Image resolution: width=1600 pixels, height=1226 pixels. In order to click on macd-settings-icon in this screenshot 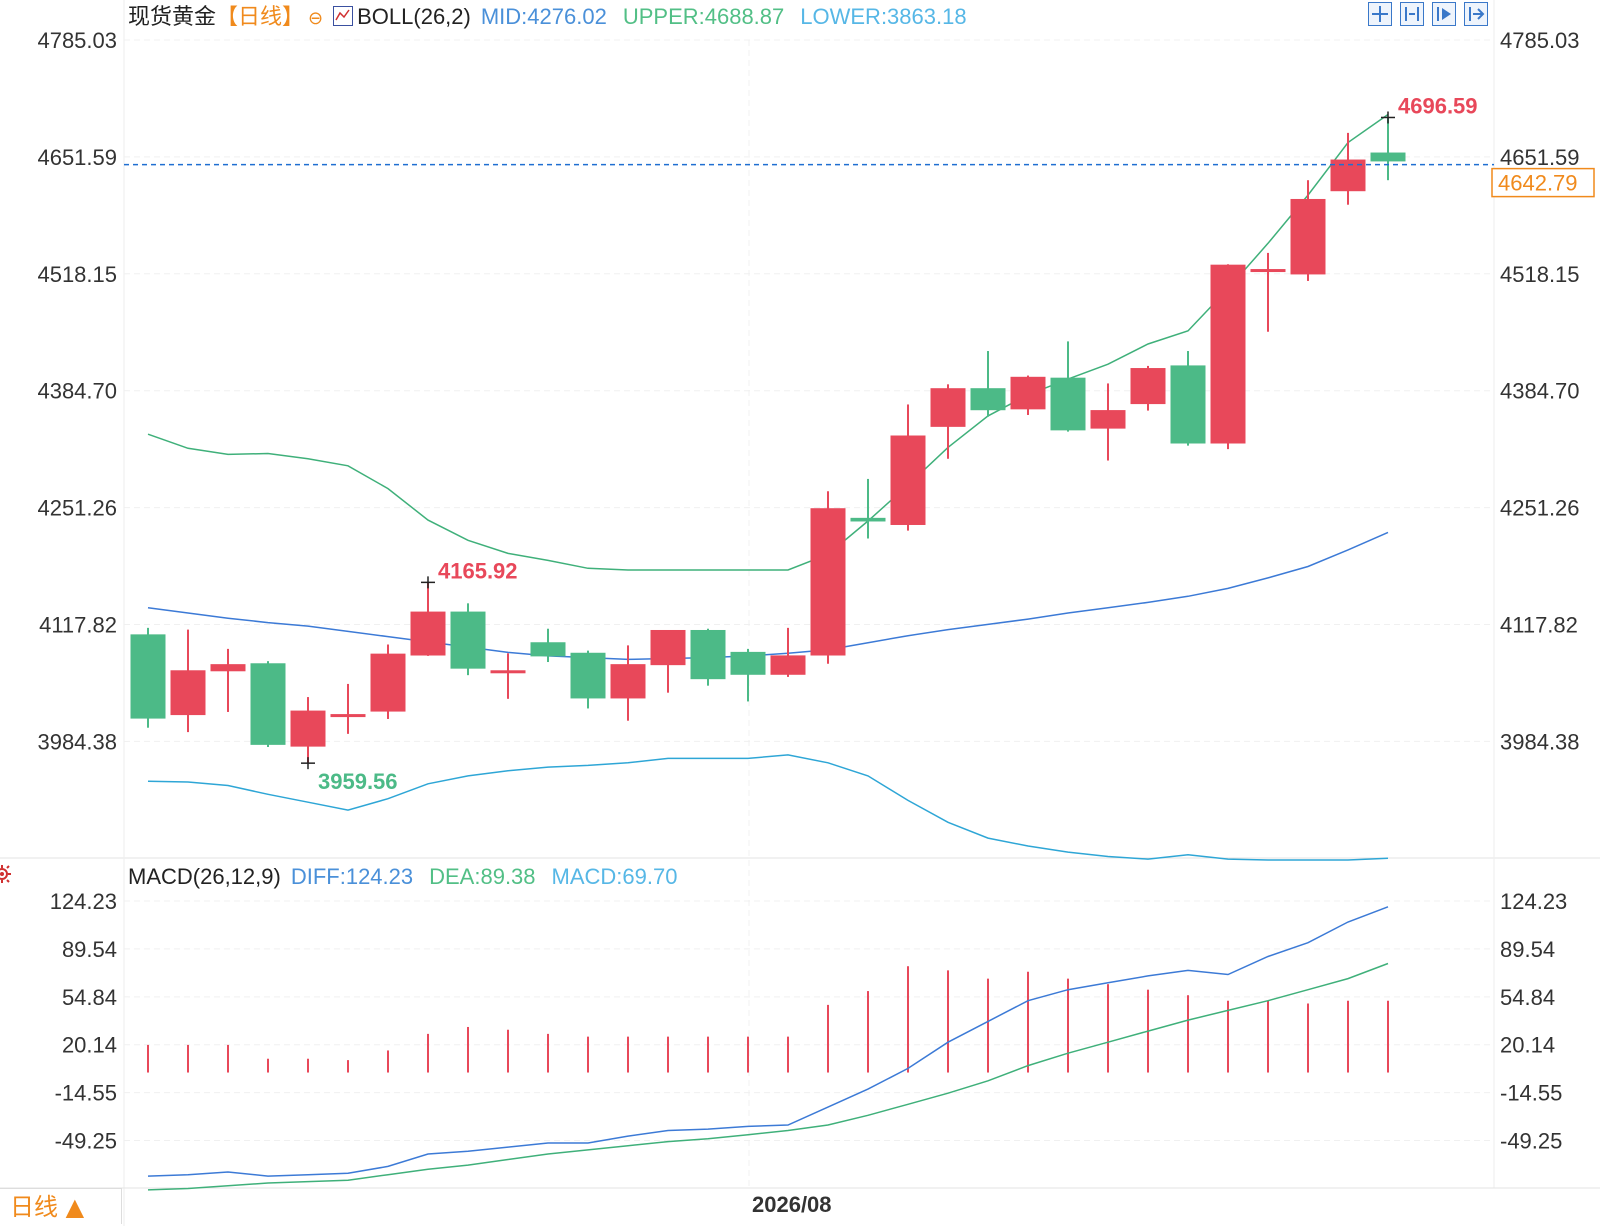, I will do `click(8, 874)`.